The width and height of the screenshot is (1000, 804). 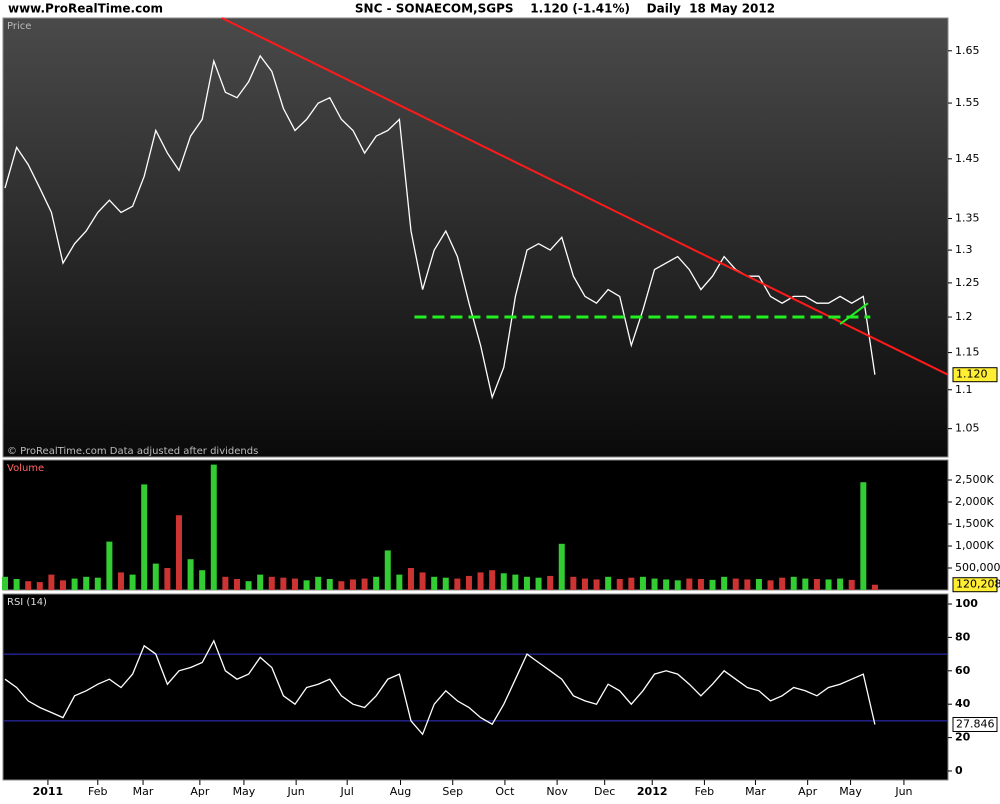 I want to click on y-tick-label: 1,500K, so click(x=974, y=523).